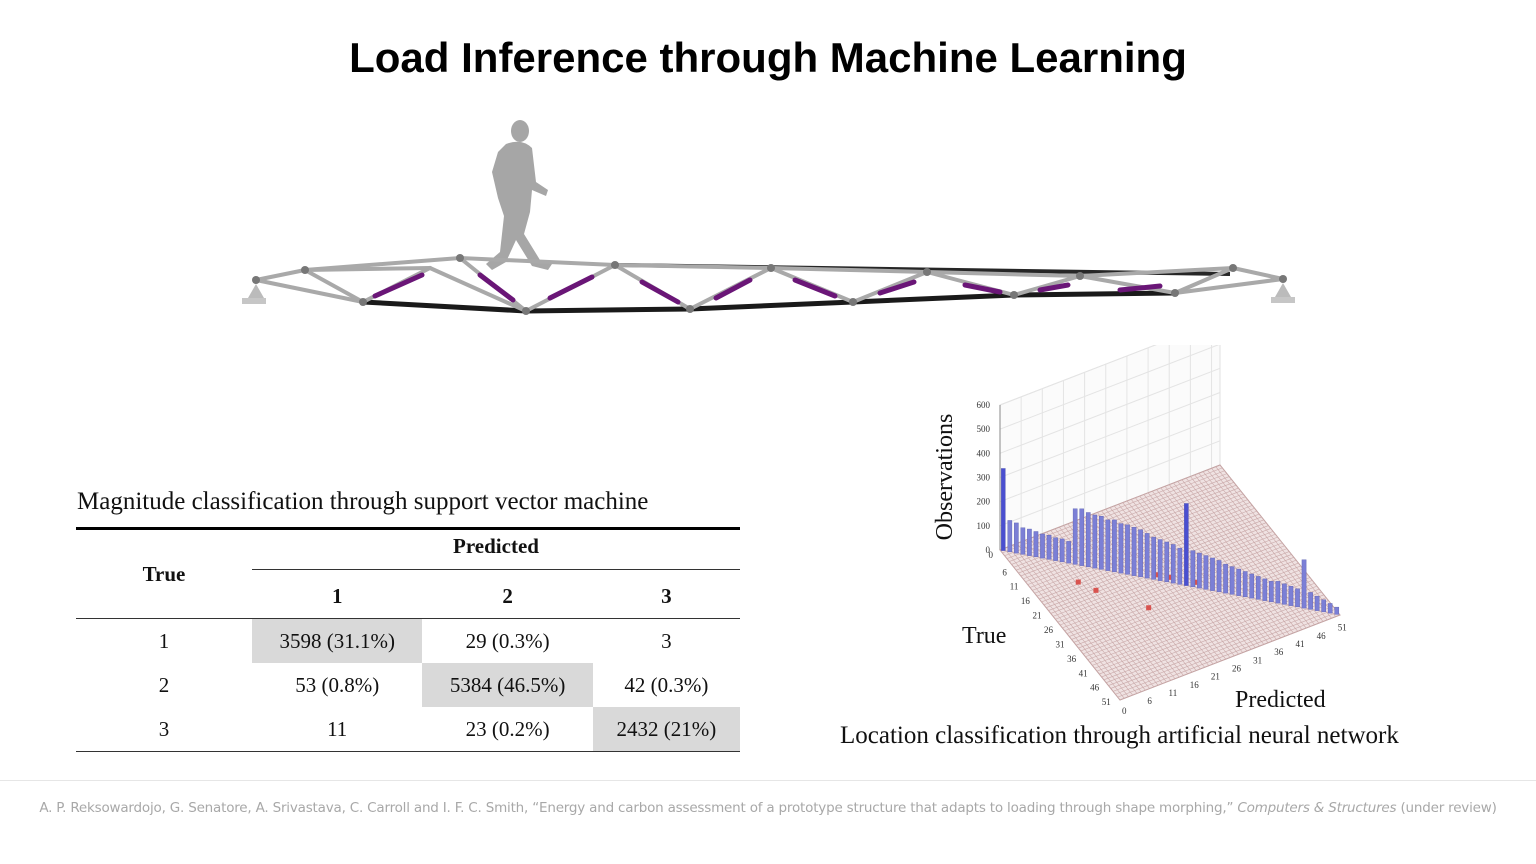  Describe the element at coordinates (507, 685) in the screenshot. I see `table-cell: 5384 (46.5%)` at that location.